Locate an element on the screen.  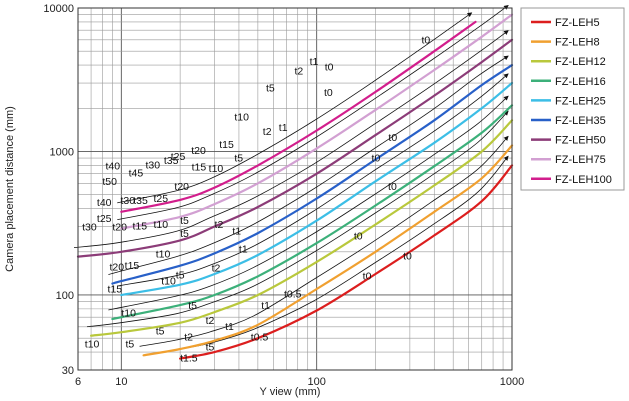
y-axis-ticks: 30 100 1000 10000 is located at coordinates (58, 190).